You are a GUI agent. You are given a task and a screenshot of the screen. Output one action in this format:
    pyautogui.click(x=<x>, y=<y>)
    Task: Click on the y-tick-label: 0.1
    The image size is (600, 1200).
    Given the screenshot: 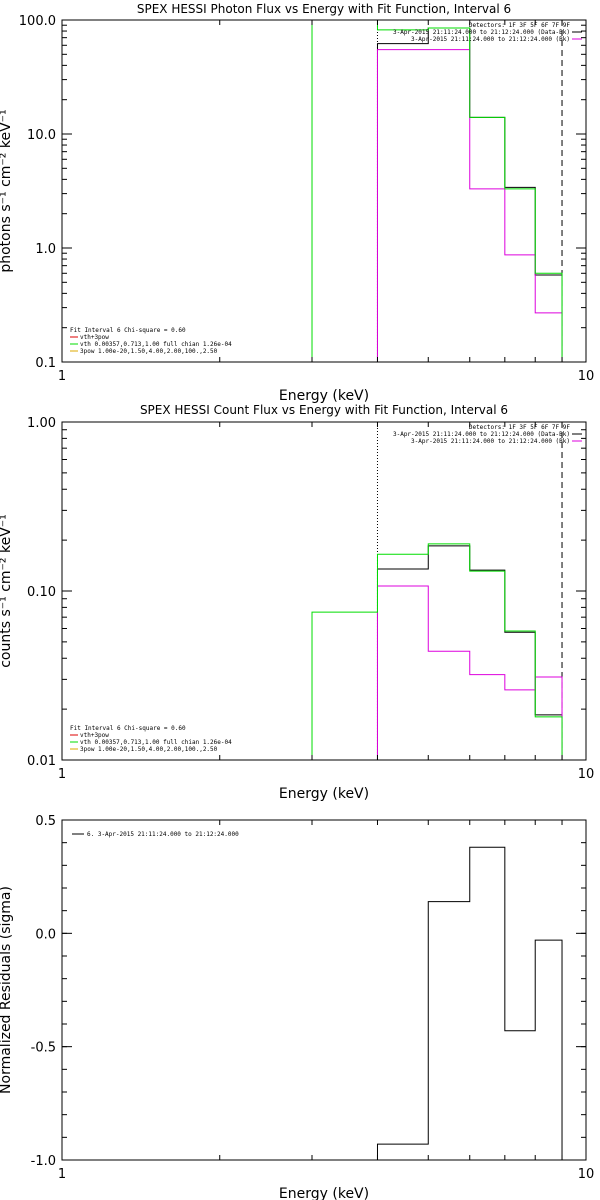 What is the action you would take?
    pyautogui.click(x=45, y=363)
    